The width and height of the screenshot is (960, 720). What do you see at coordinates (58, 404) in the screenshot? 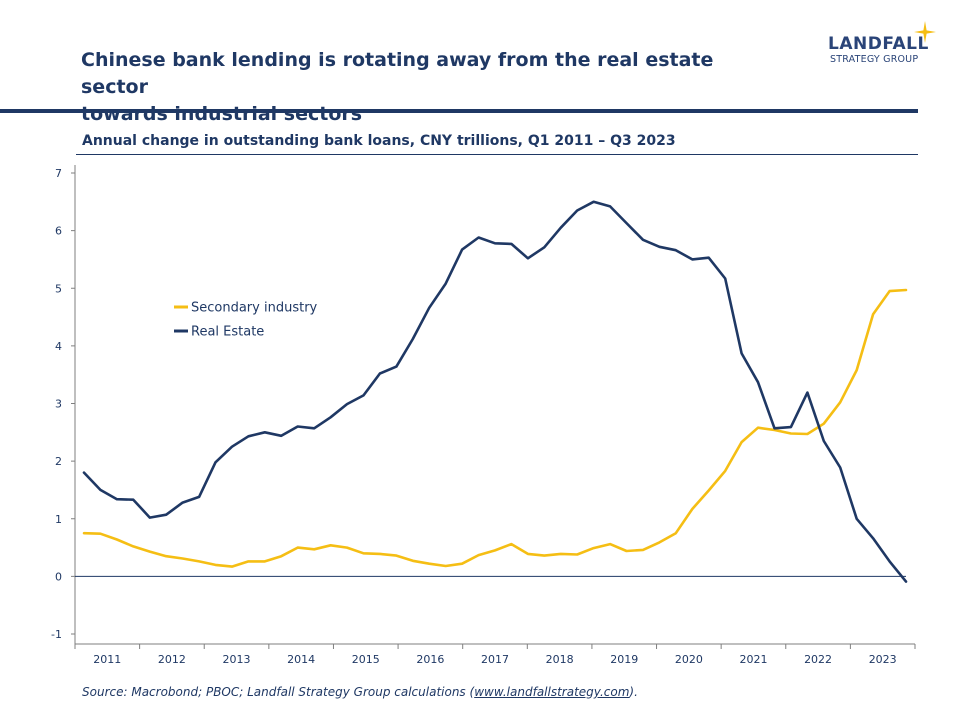
I see `y-tick-label: 3` at bounding box center [58, 404].